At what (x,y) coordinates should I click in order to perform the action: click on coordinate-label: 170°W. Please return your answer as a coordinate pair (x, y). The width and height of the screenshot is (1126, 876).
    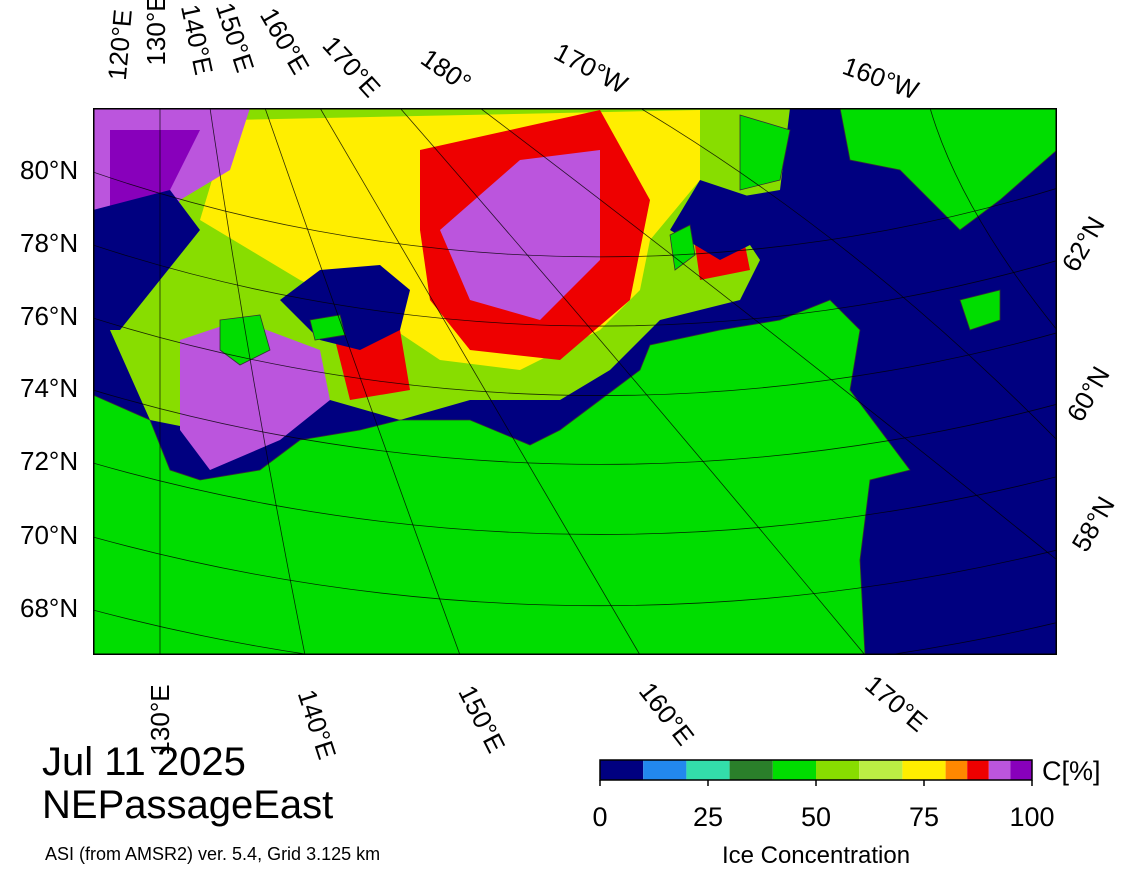
    Looking at the image, I should click on (591, 67).